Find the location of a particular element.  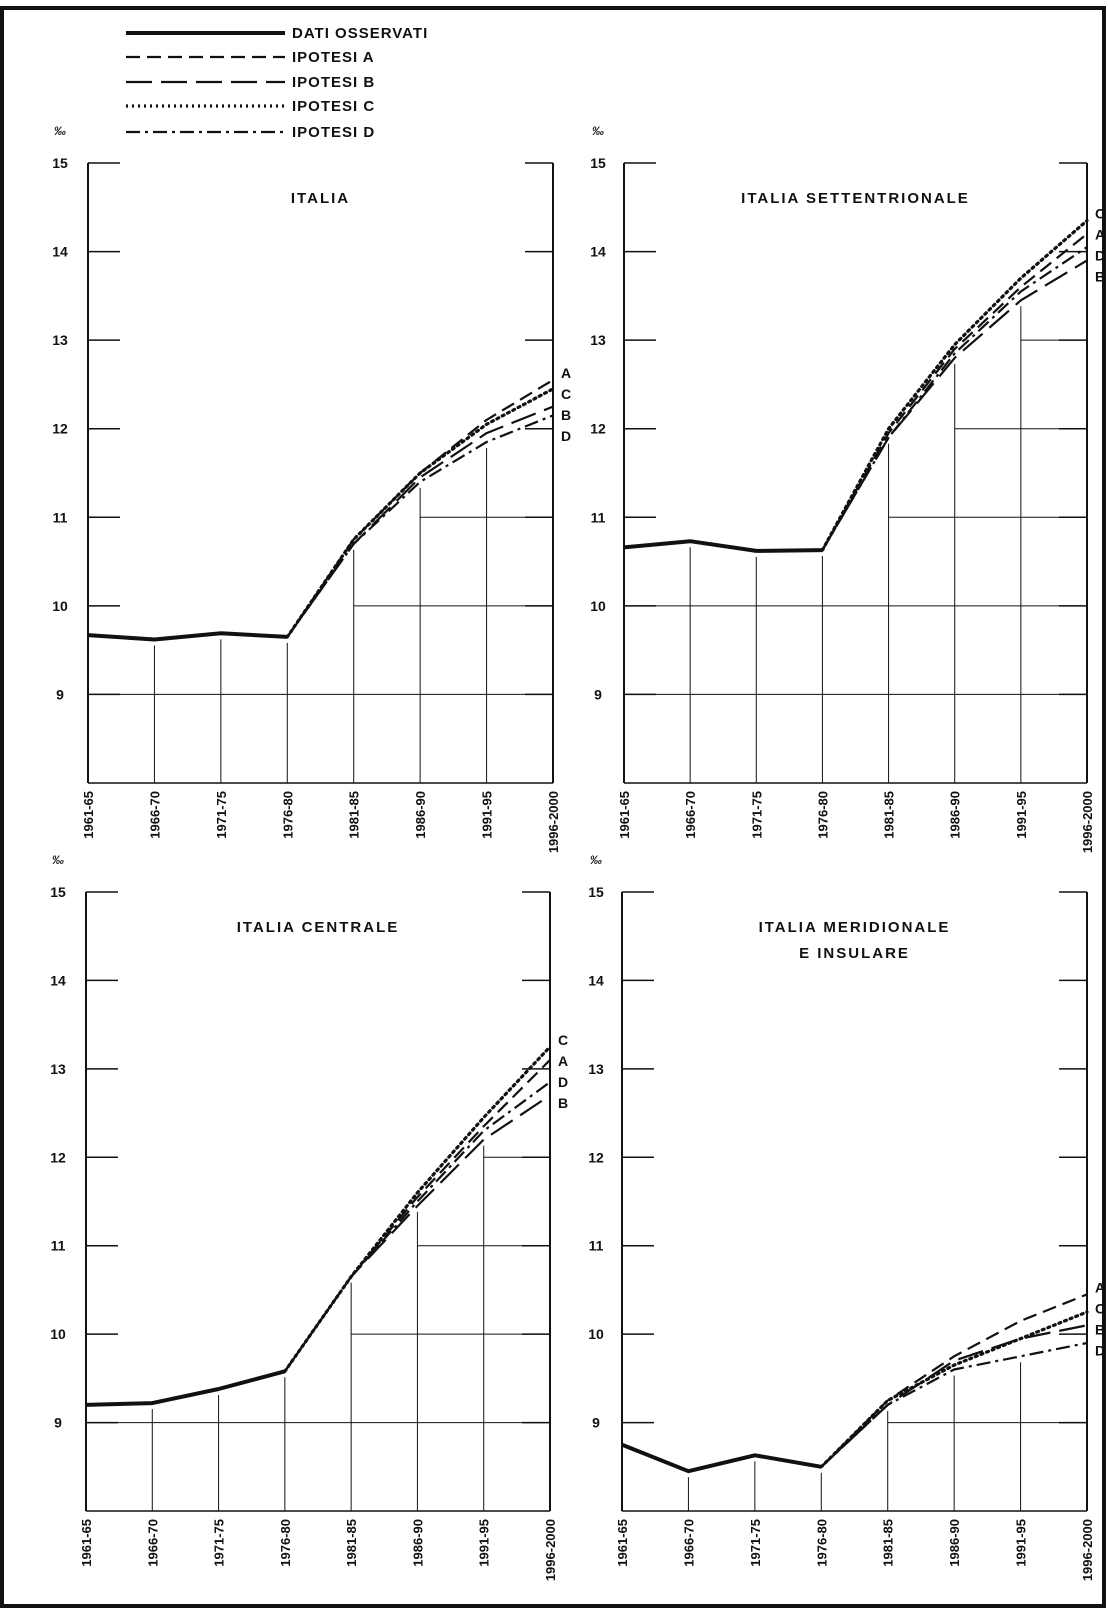

legend-item-b: IPOTESI B is located at coordinates (250, 82).